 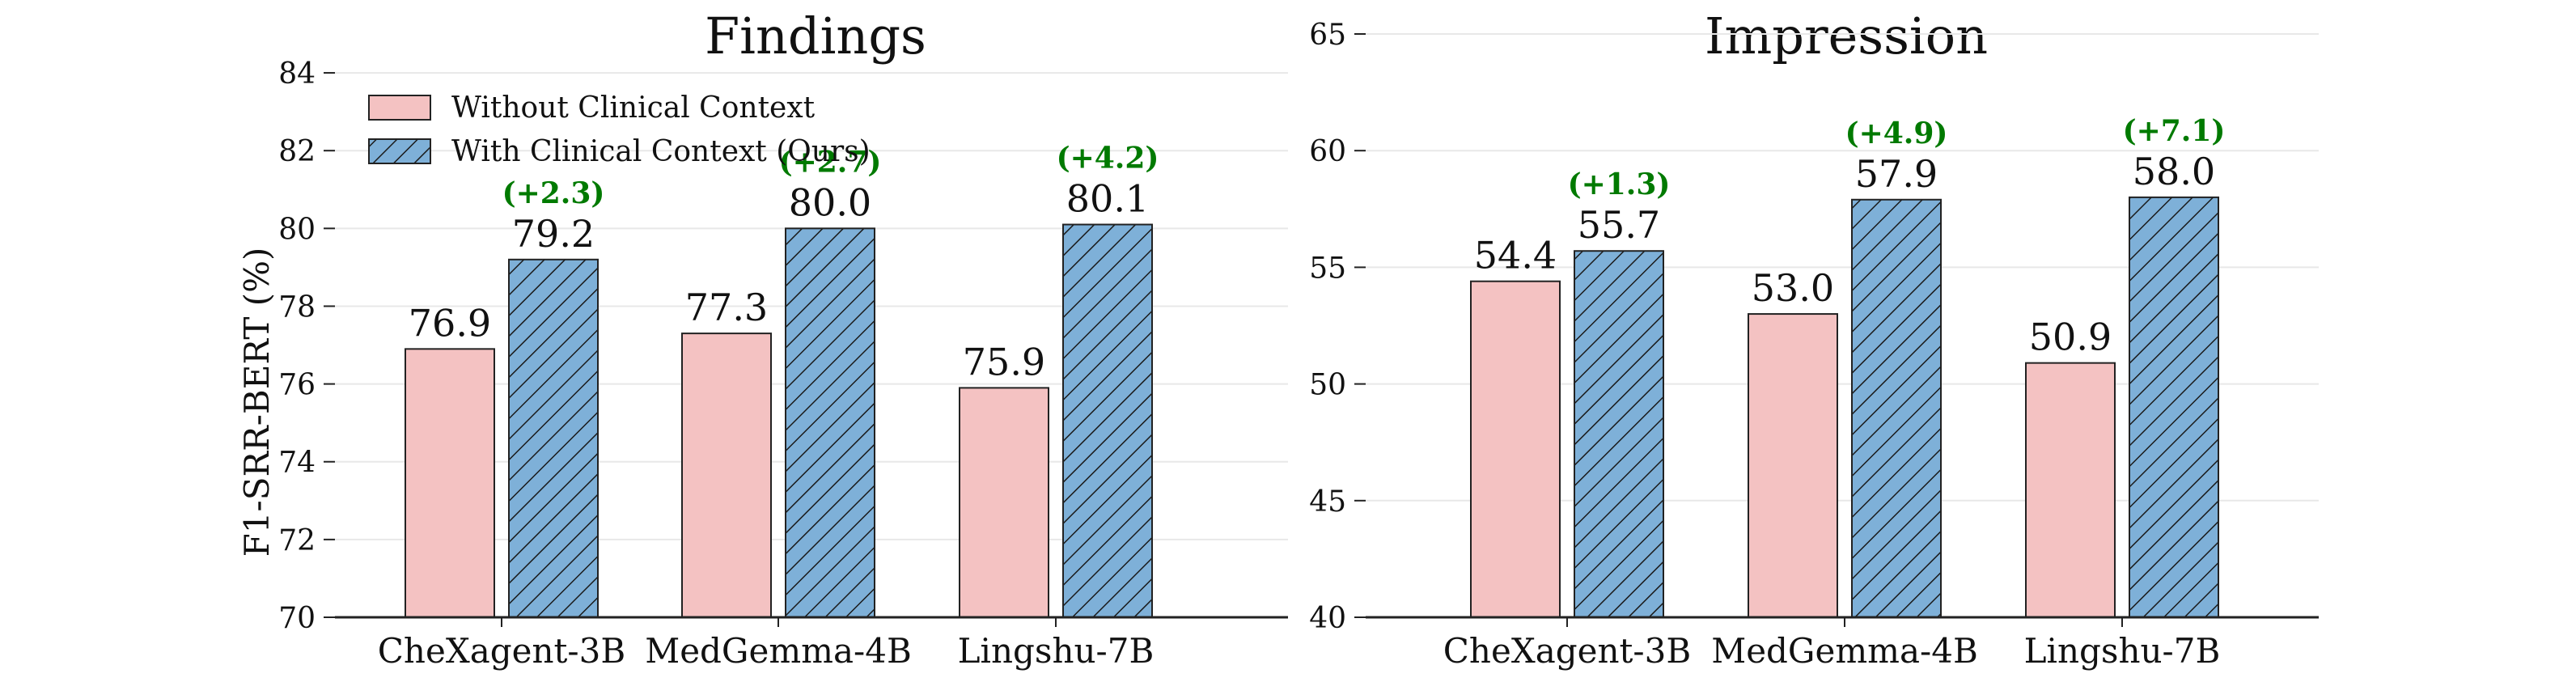 I want to click on y-tick-label: 84, so click(x=297, y=74).